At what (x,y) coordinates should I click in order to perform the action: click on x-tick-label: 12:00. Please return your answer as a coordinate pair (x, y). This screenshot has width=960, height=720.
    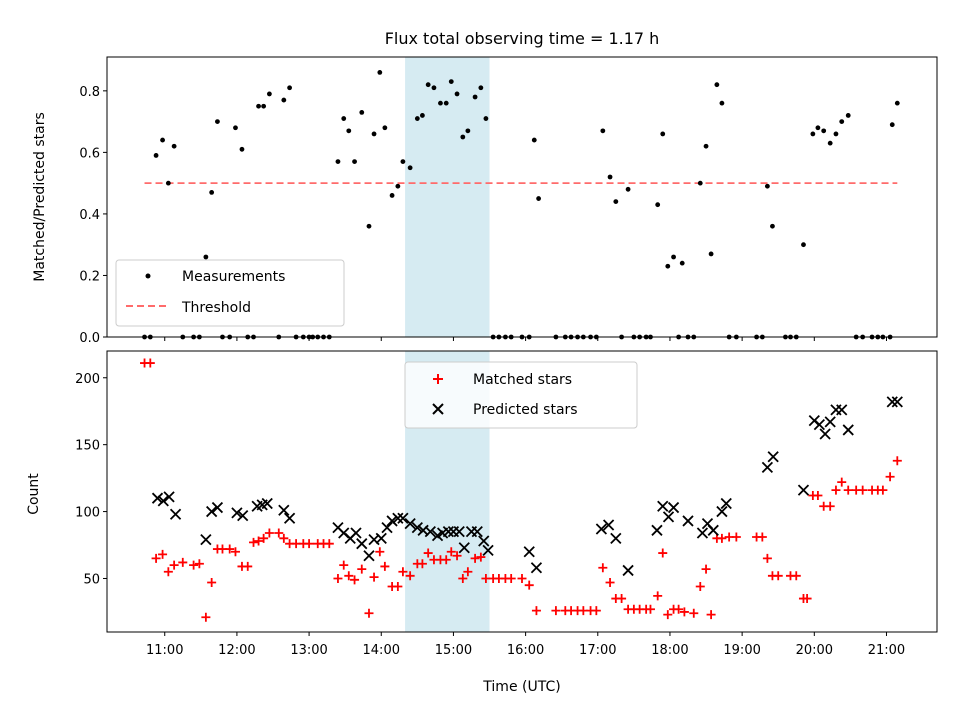
    Looking at the image, I should click on (236, 650).